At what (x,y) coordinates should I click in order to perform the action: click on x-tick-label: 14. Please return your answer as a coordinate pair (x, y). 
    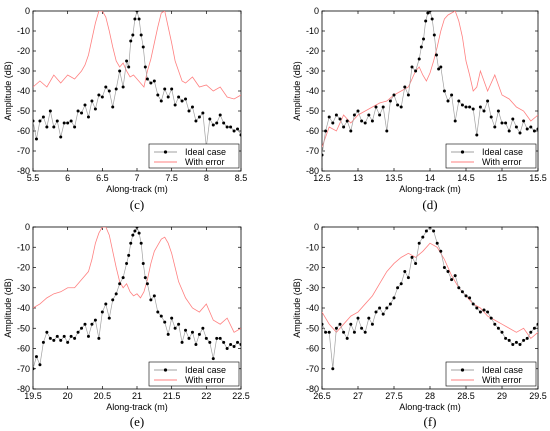
    Looking at the image, I should click on (430, 178).